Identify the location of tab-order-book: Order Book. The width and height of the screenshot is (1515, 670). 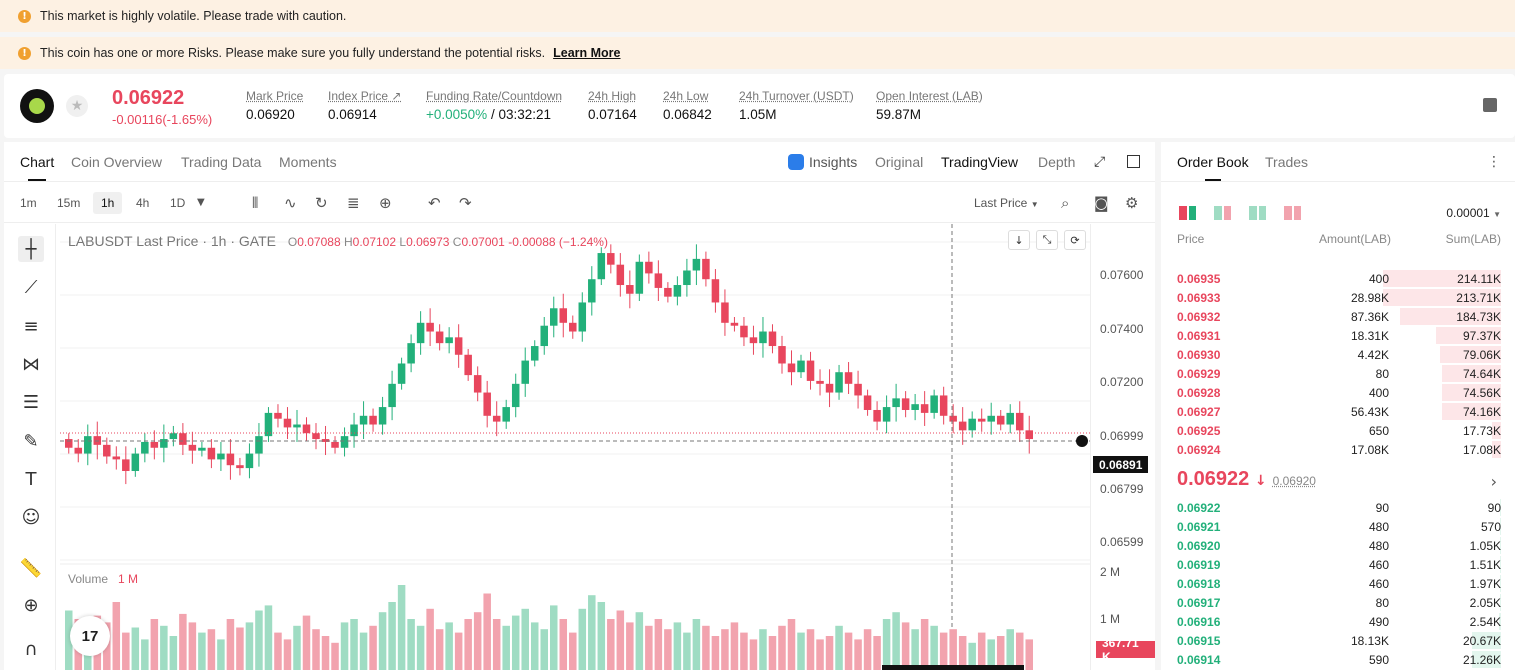
(1213, 167).